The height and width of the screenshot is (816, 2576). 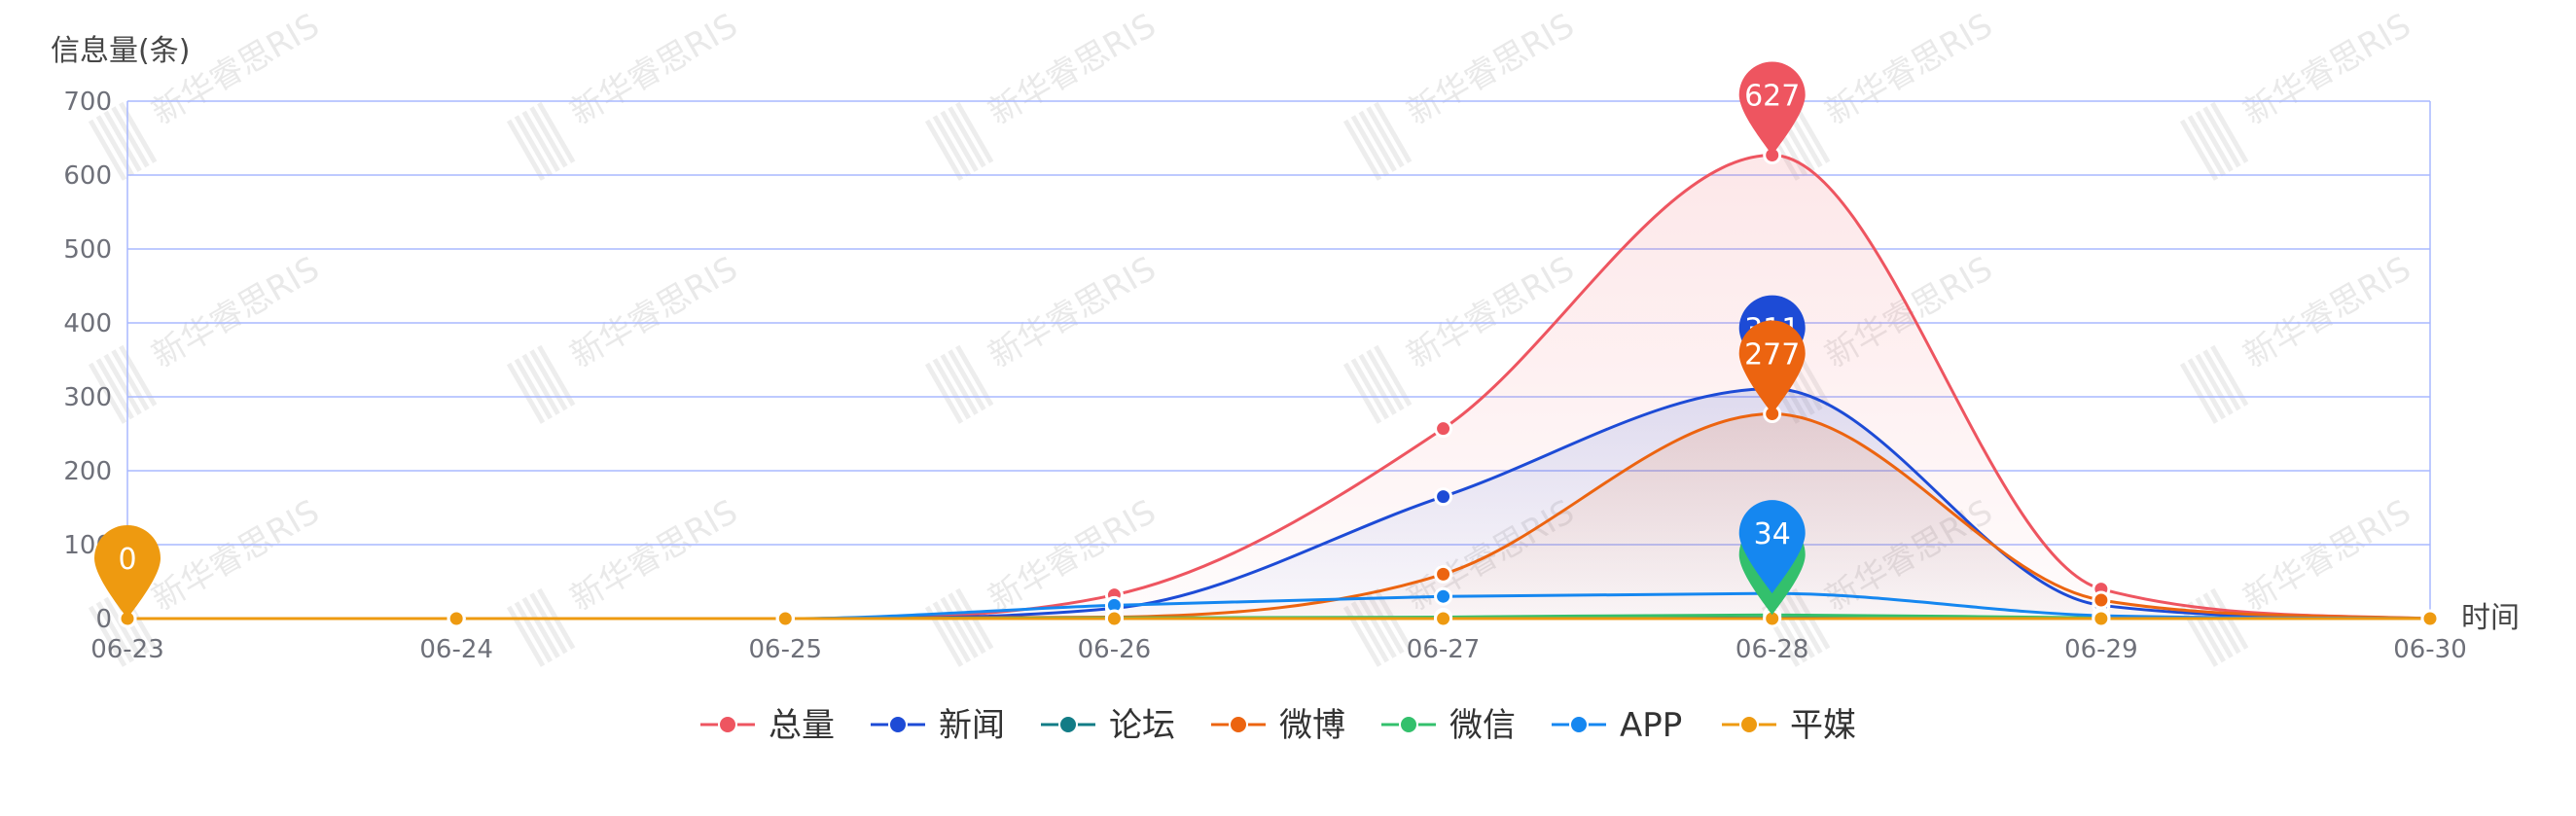 I want to click on x-tick-label: 06-27, so click(x=1444, y=649).